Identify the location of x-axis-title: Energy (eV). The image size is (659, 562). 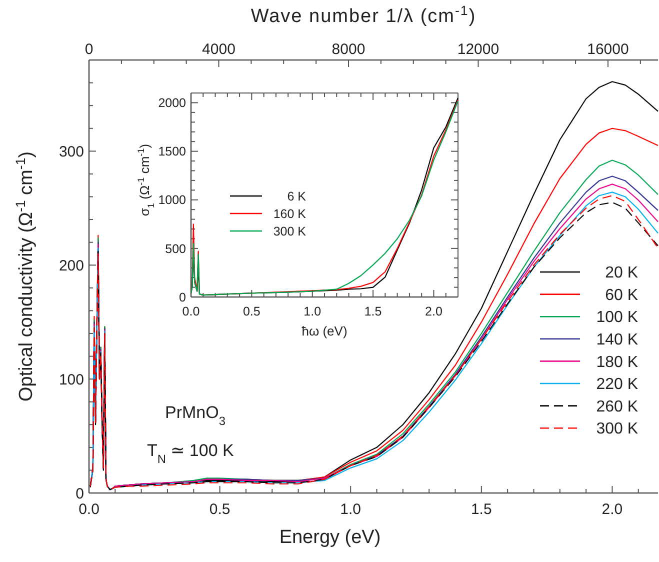
(330, 537).